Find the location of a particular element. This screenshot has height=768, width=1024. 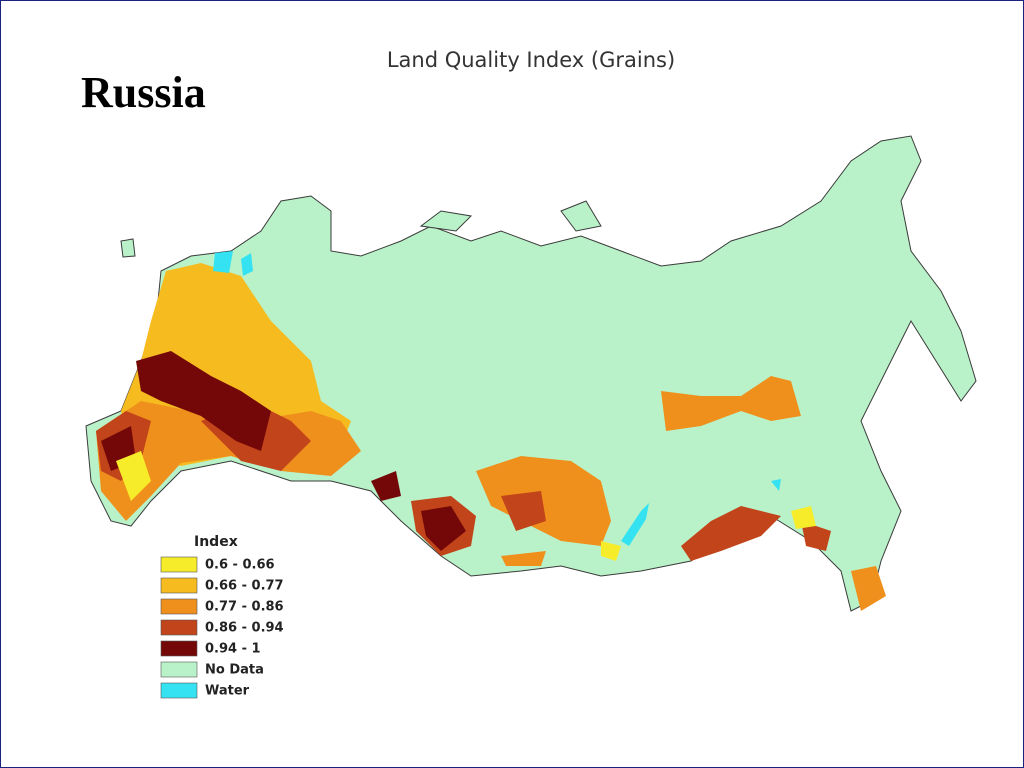

legend-label: 0.66 - 0.77 is located at coordinates (244, 586).